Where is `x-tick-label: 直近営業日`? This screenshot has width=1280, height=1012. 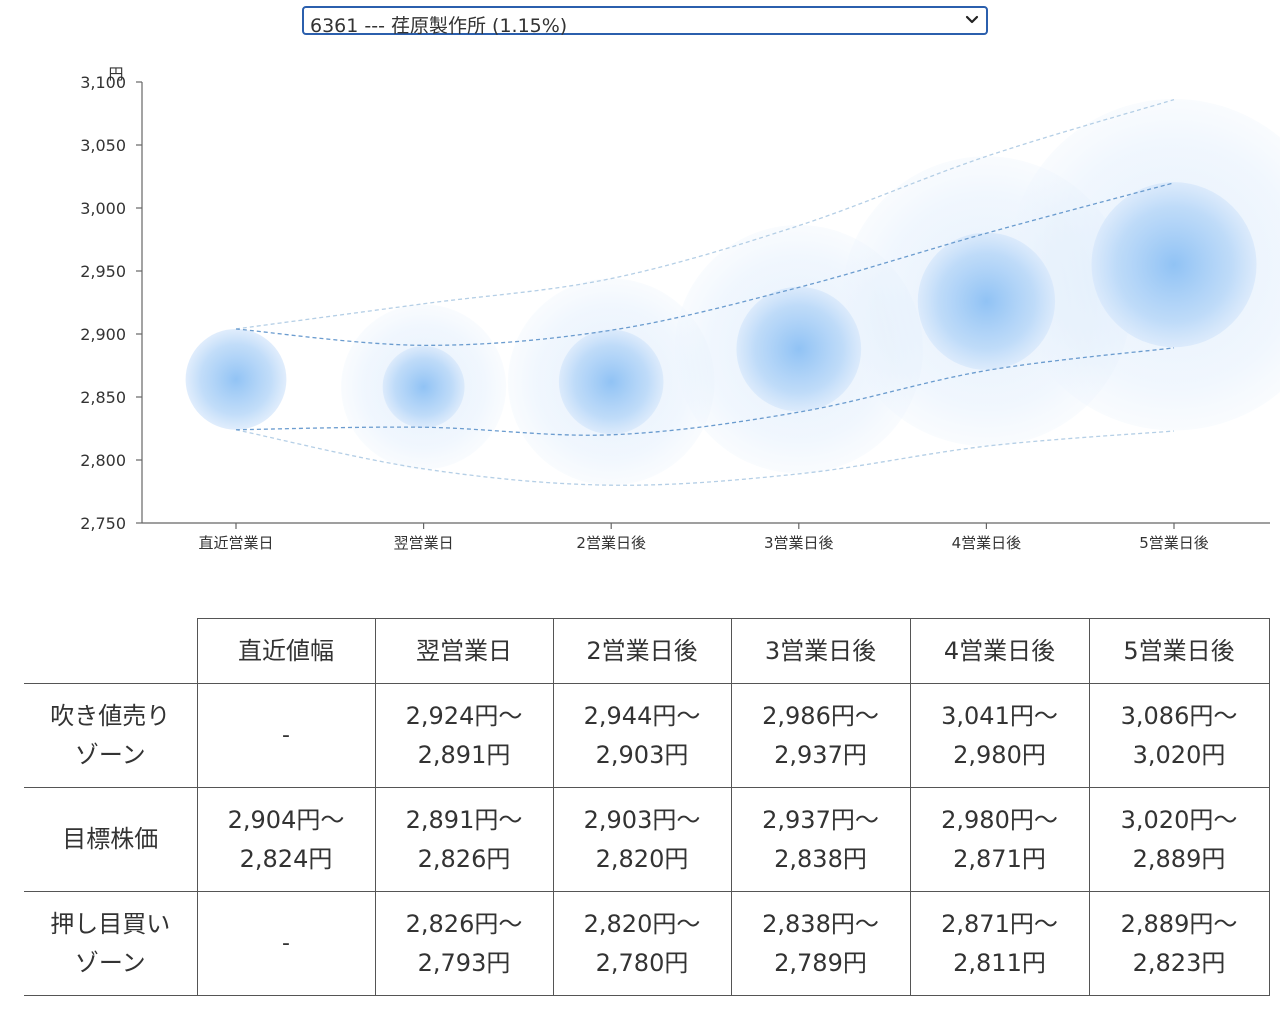
x-tick-label: 直近営業日 is located at coordinates (235, 543).